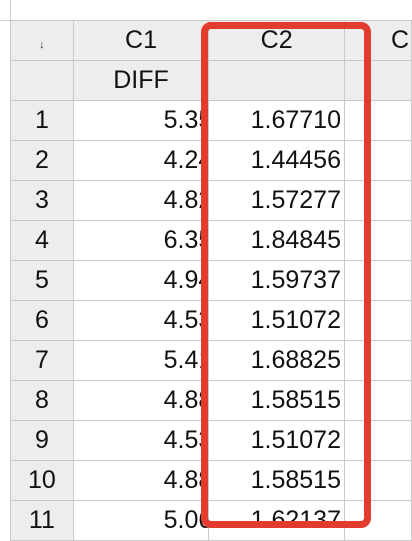 This screenshot has height=541, width=412. What do you see at coordinates (42, 160) in the screenshot?
I see `row-number: 2` at bounding box center [42, 160].